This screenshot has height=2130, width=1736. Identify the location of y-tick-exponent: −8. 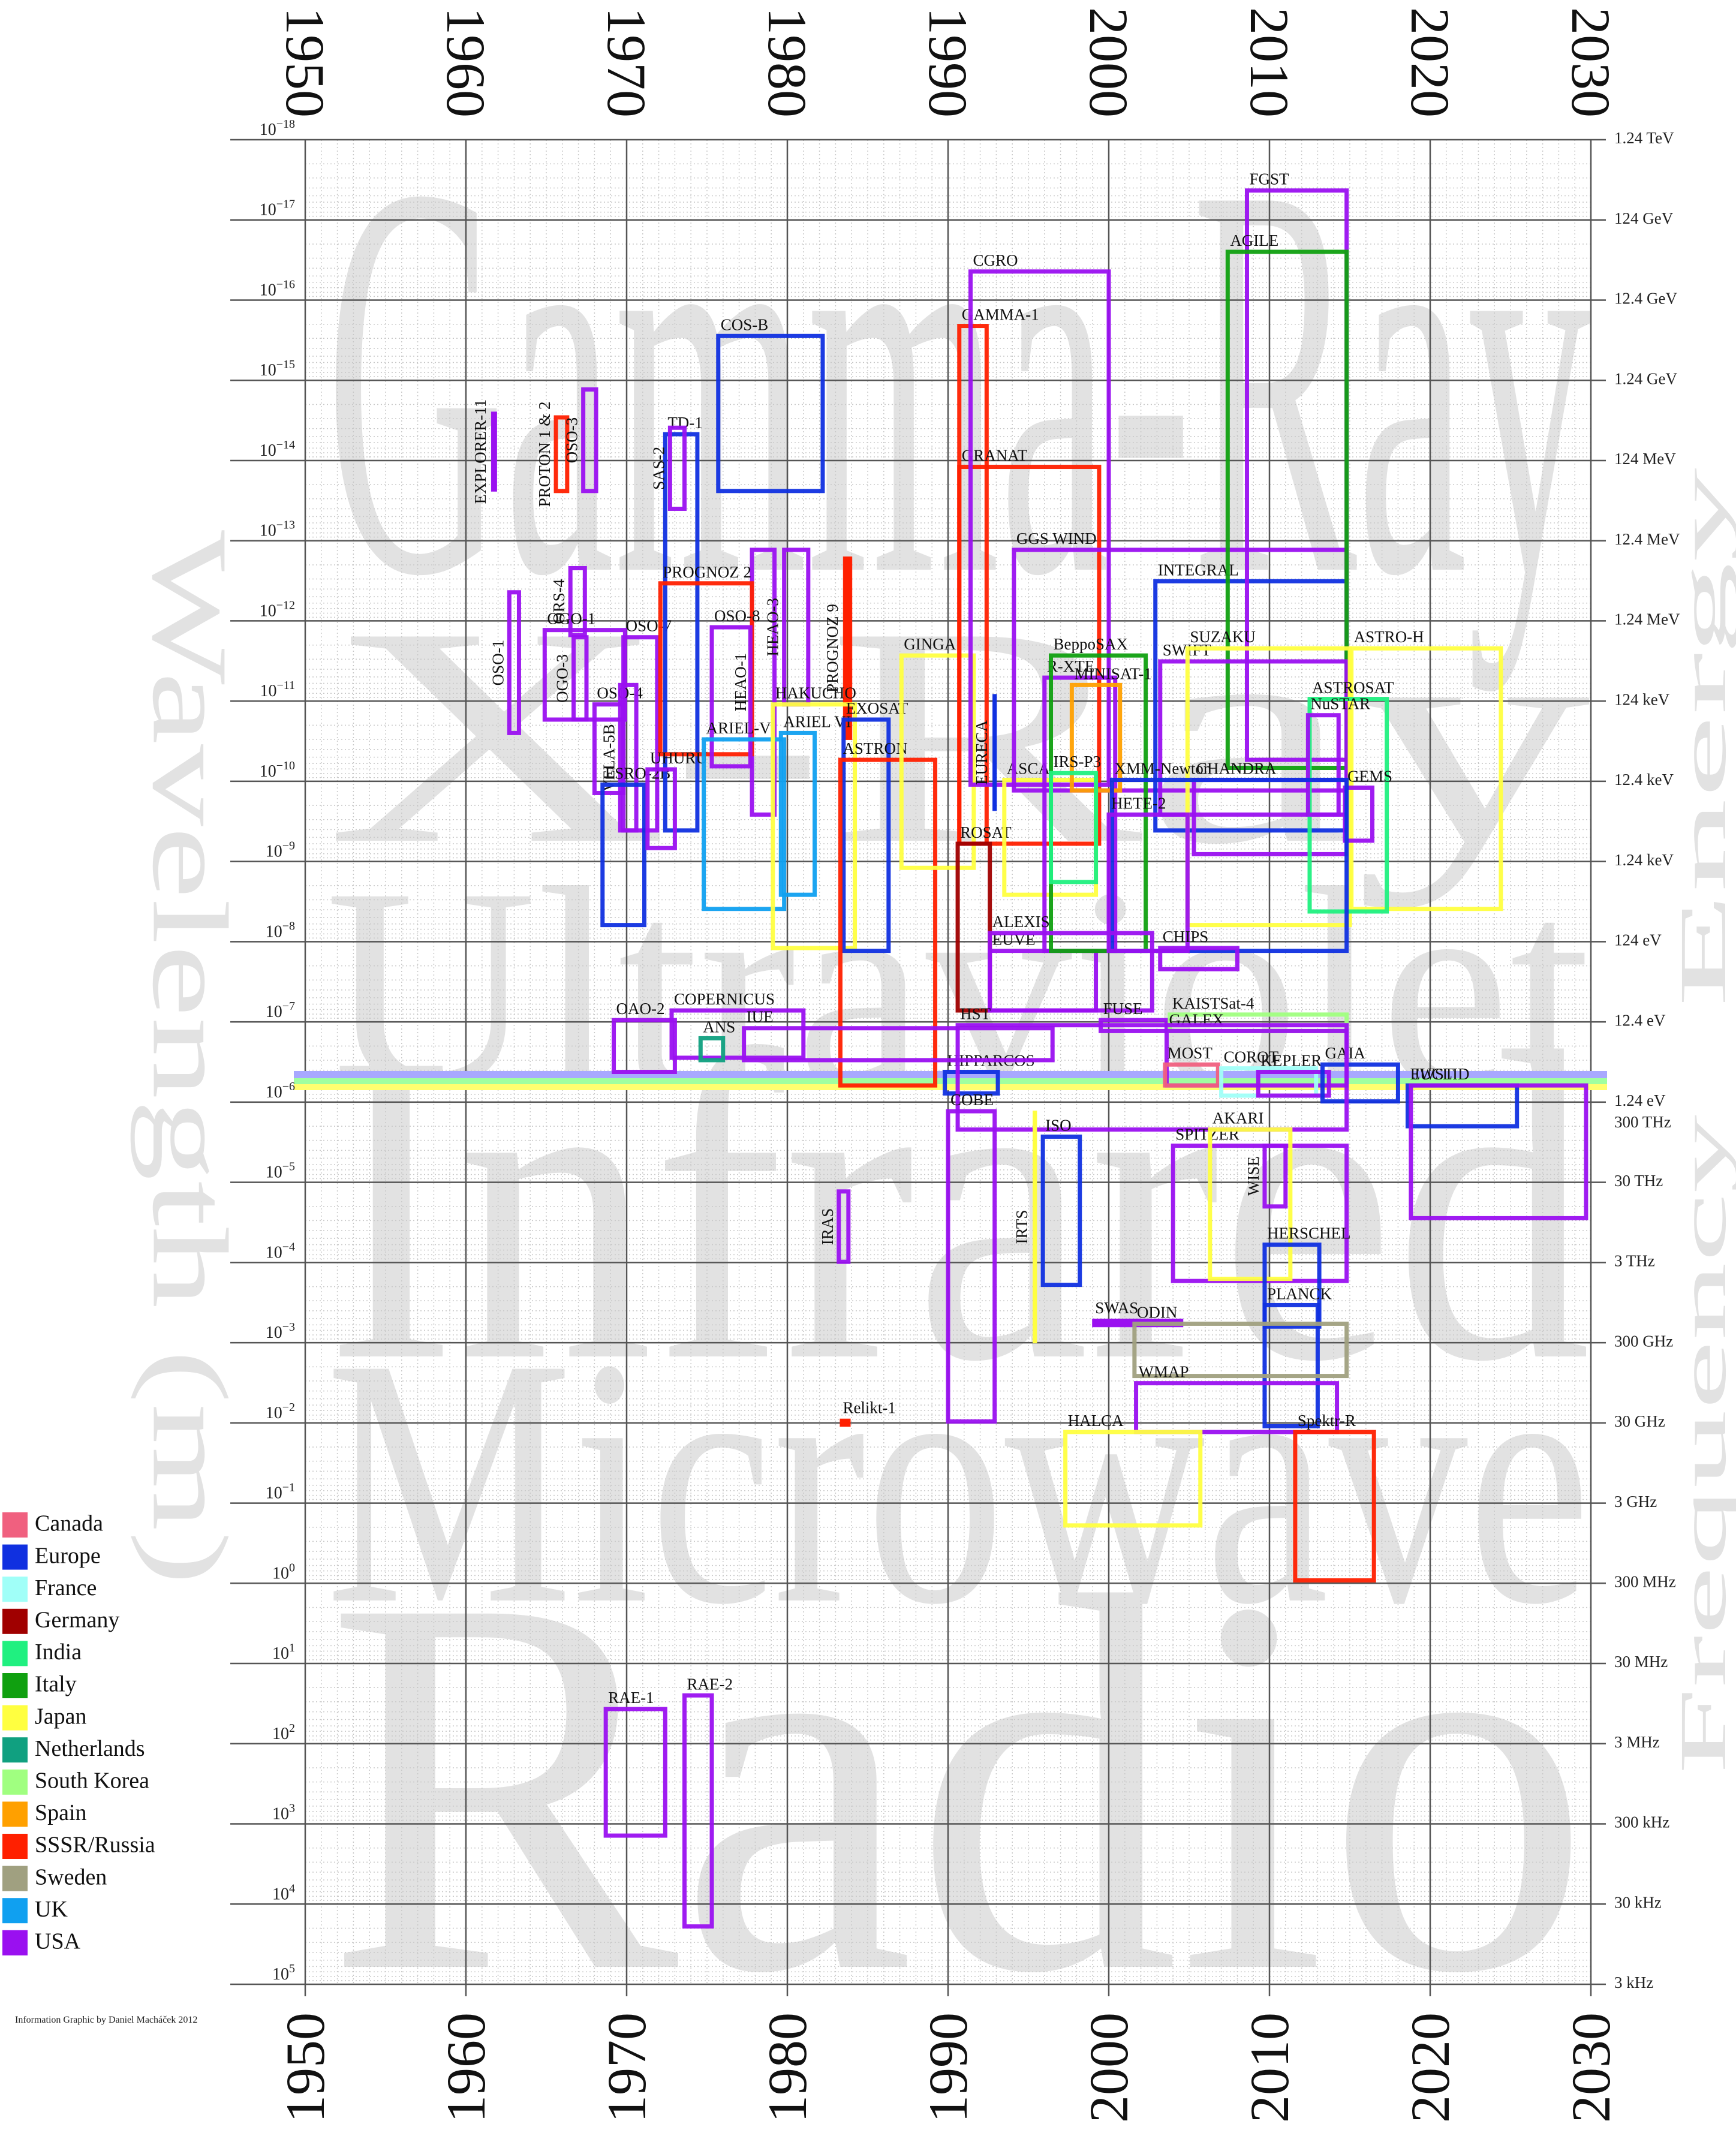
(288, 925).